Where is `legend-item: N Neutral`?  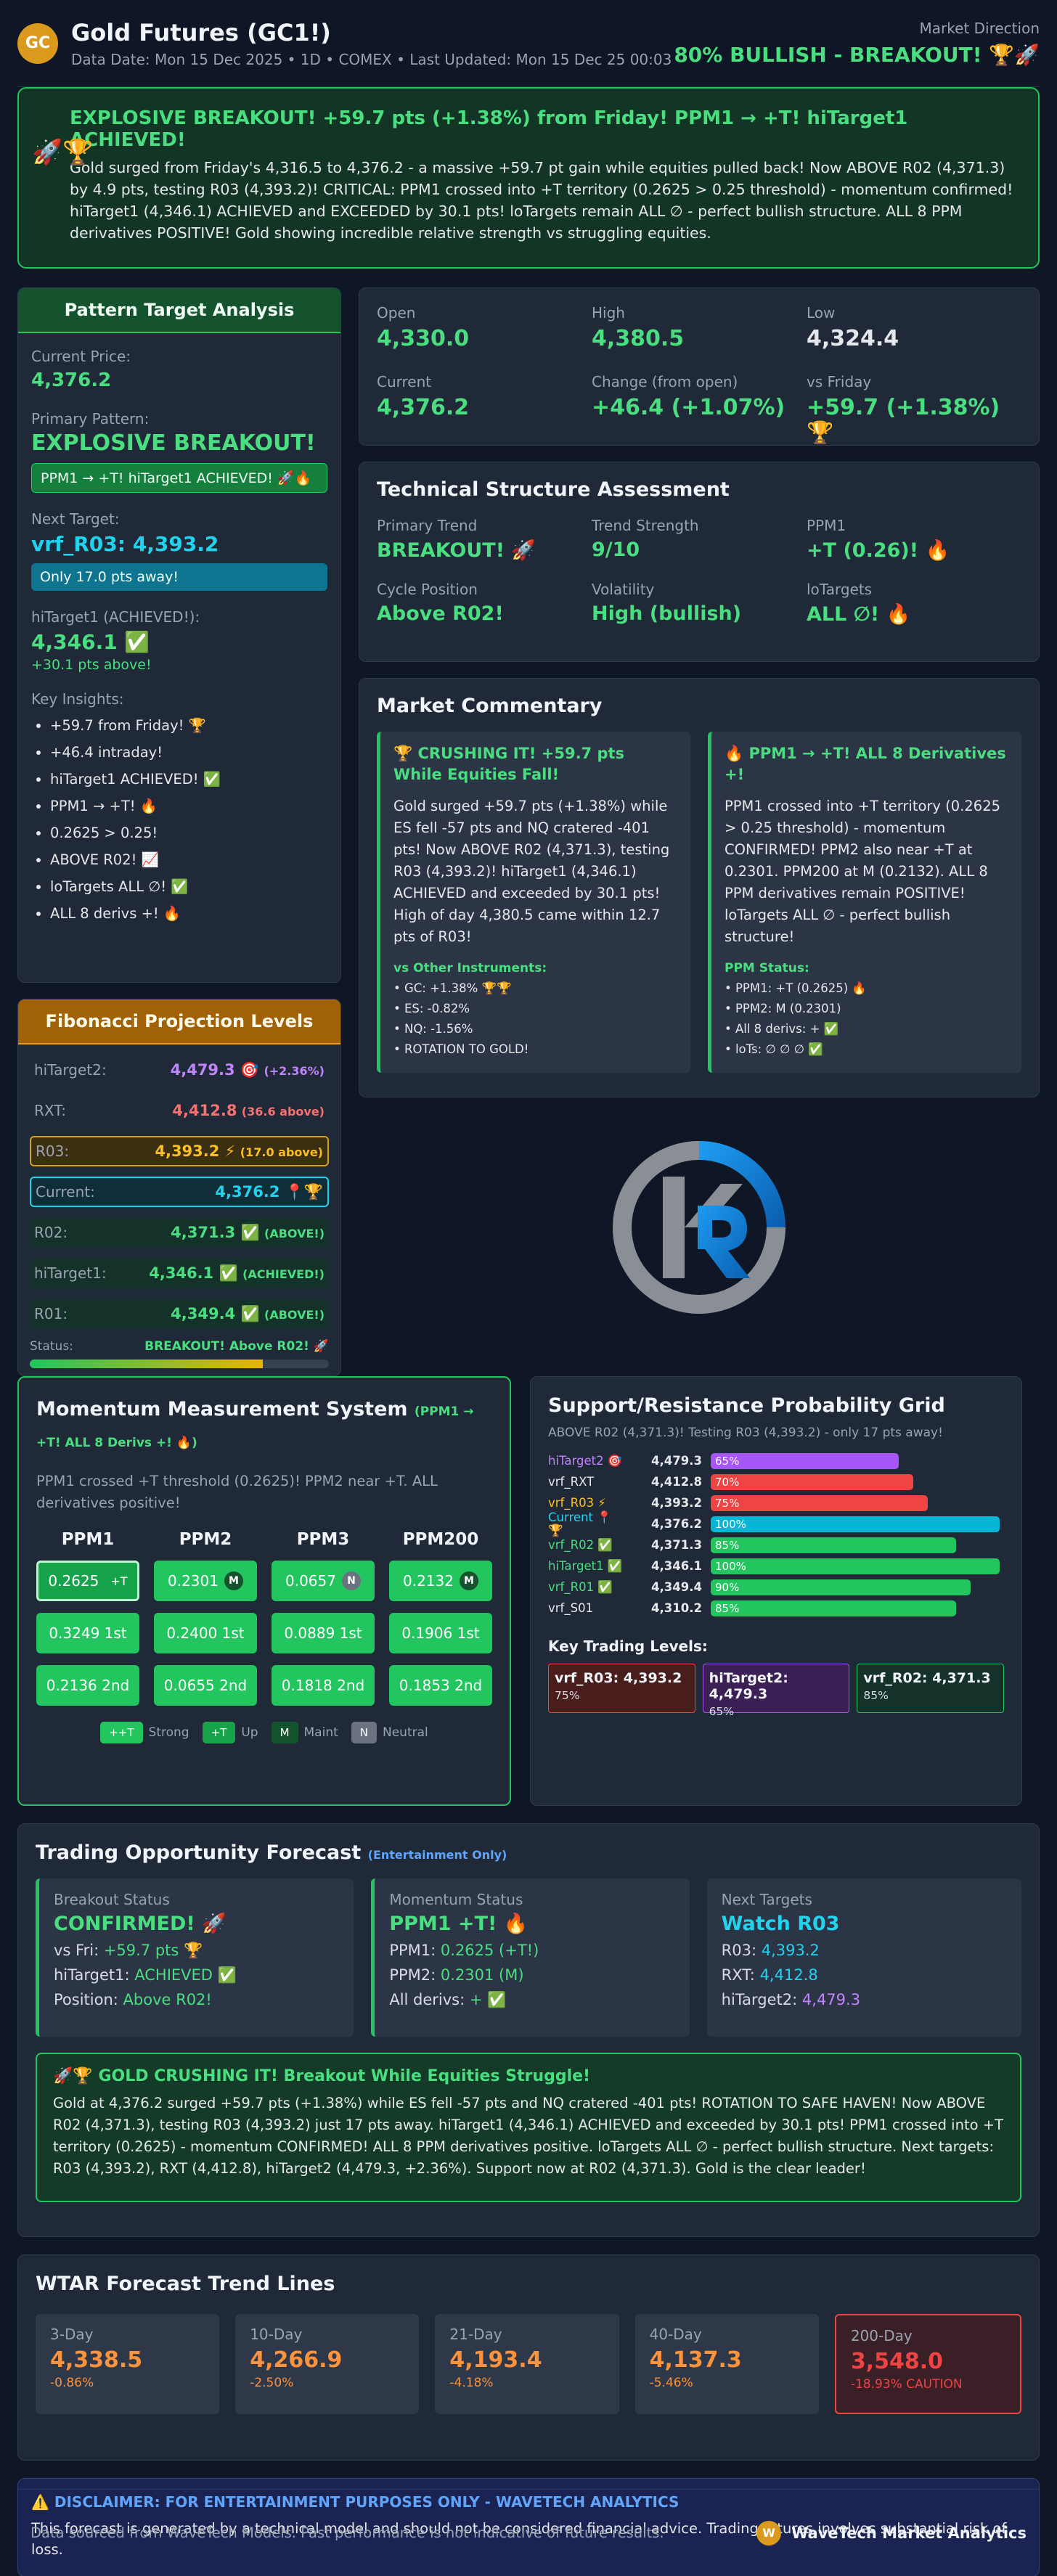 legend-item: N Neutral is located at coordinates (389, 1732).